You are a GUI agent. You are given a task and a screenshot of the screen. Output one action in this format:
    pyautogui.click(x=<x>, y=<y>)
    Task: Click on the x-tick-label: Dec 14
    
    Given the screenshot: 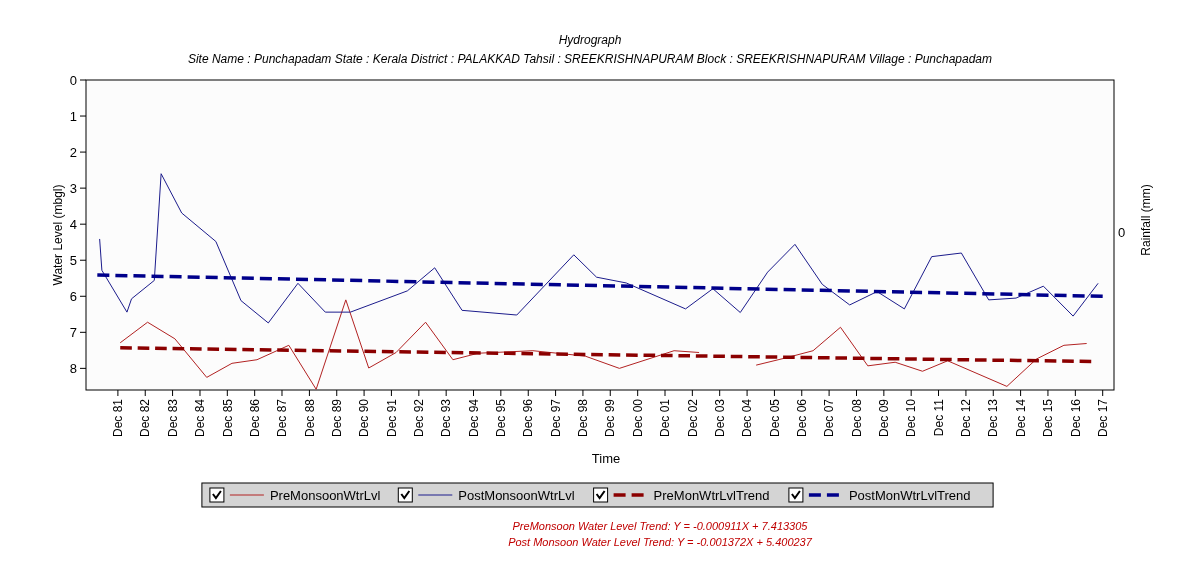 What is the action you would take?
    pyautogui.click(x=1020, y=418)
    